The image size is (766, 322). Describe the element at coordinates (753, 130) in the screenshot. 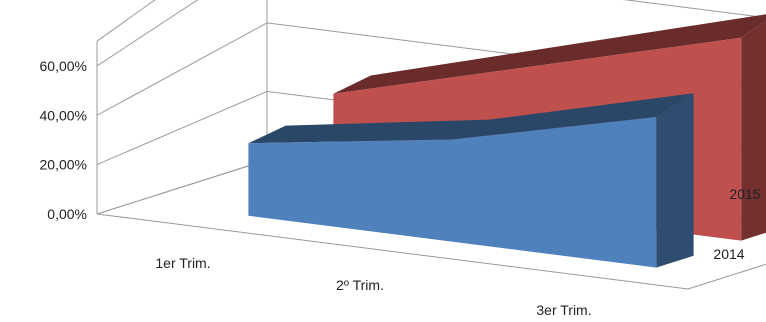

I see `area-side-2015` at that location.